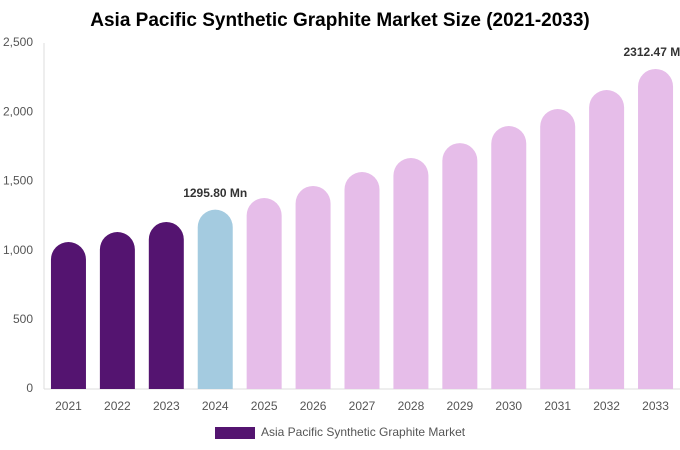 The width and height of the screenshot is (680, 450). What do you see at coordinates (411, 406) in the screenshot?
I see `x-tick-label: 2028` at bounding box center [411, 406].